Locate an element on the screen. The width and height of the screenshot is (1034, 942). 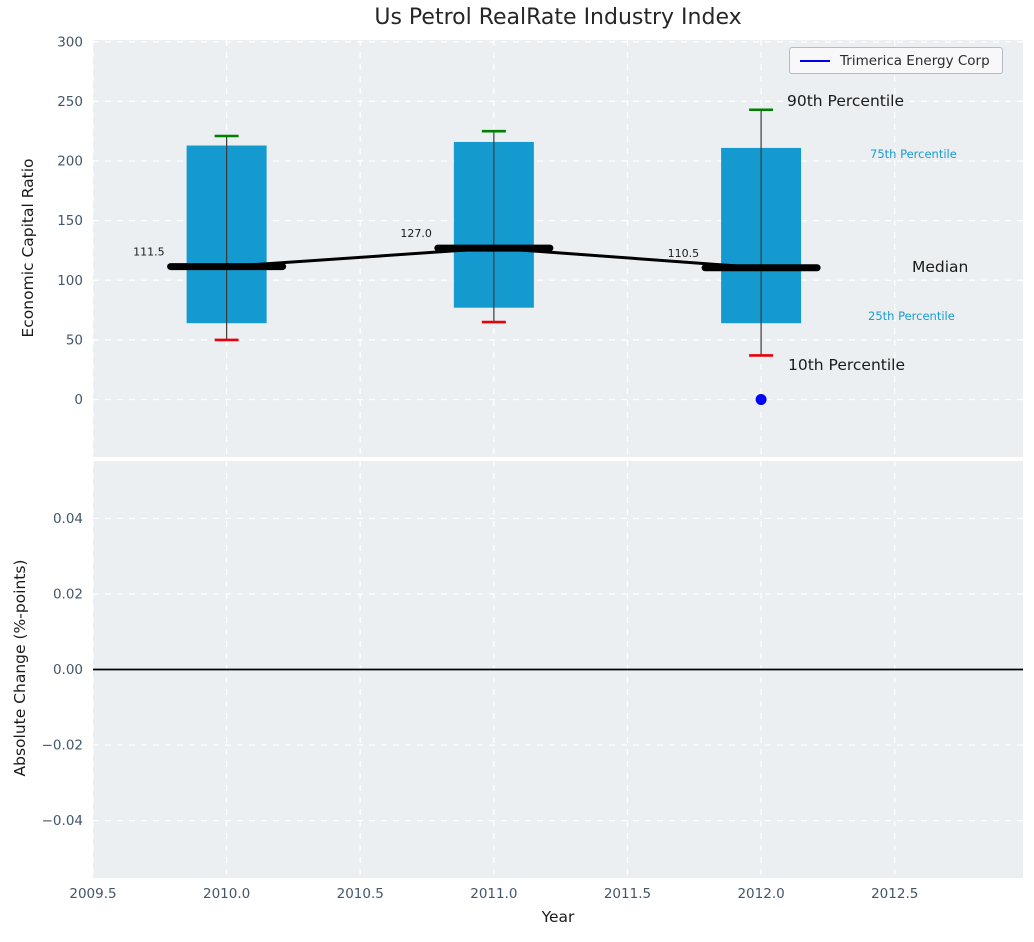
top-y-axis-label: Economic Capital Ratio is located at coordinates (28, 248).